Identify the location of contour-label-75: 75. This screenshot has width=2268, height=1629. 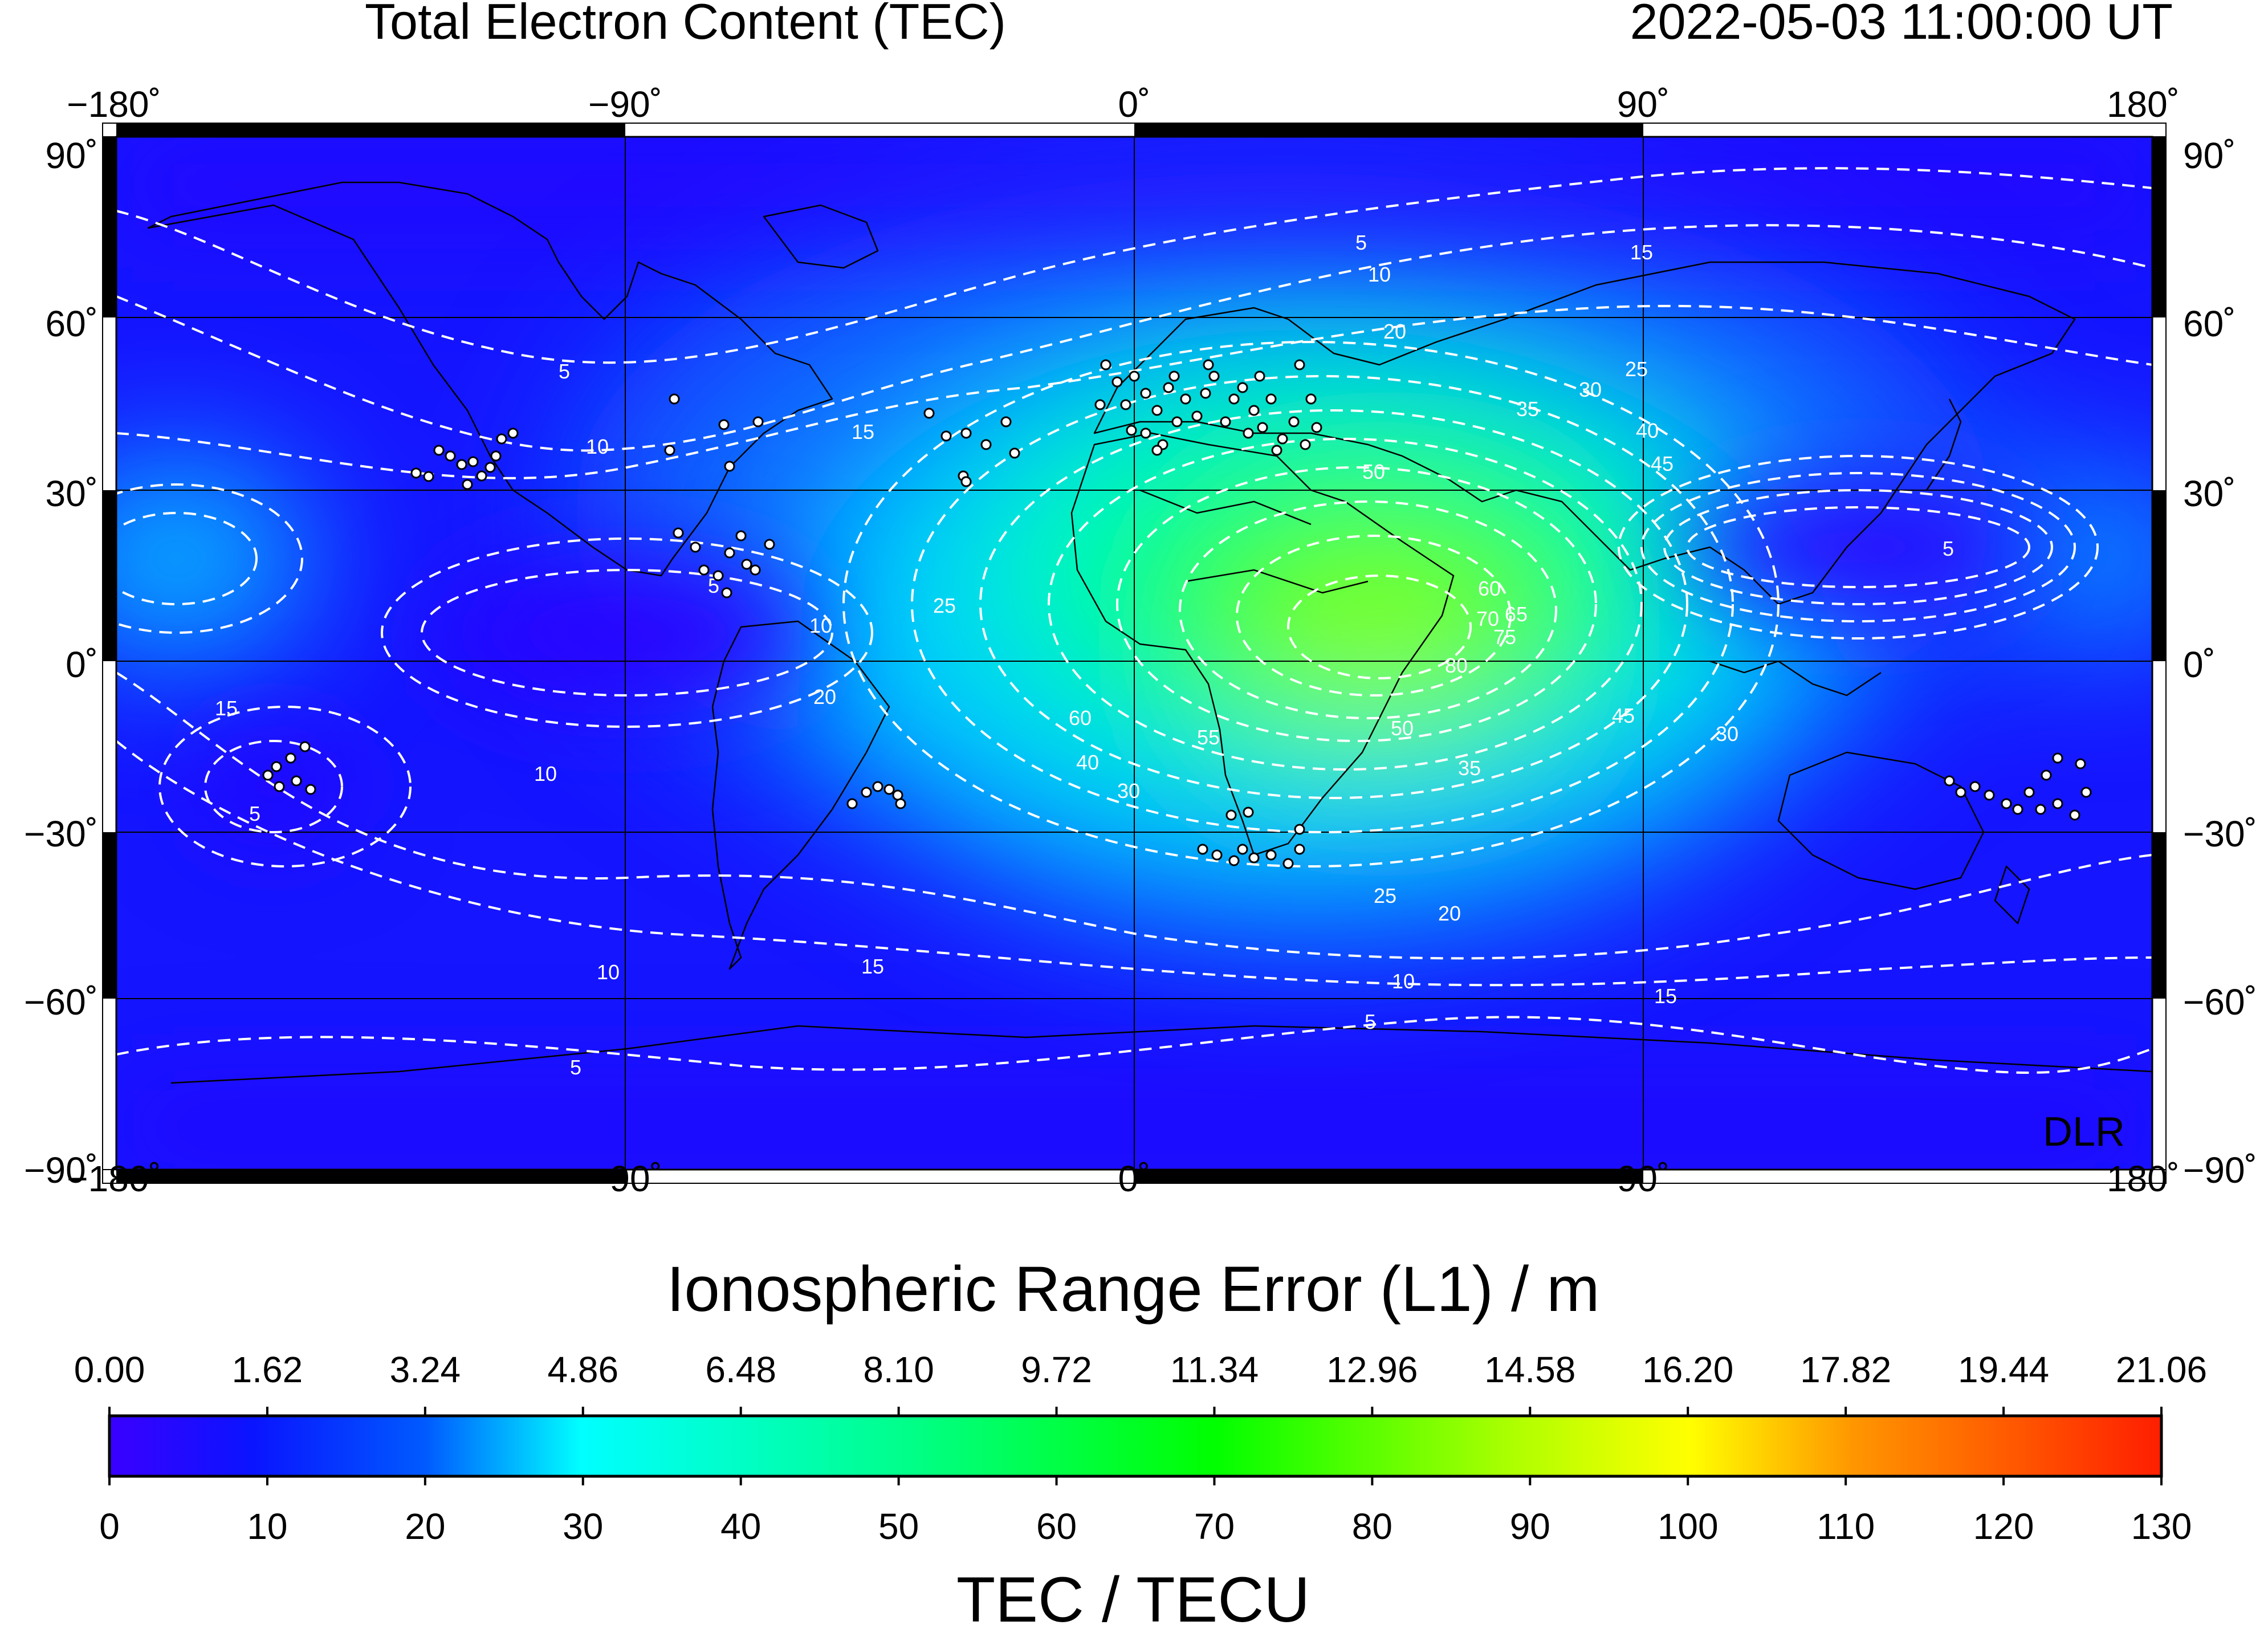
(1504, 637).